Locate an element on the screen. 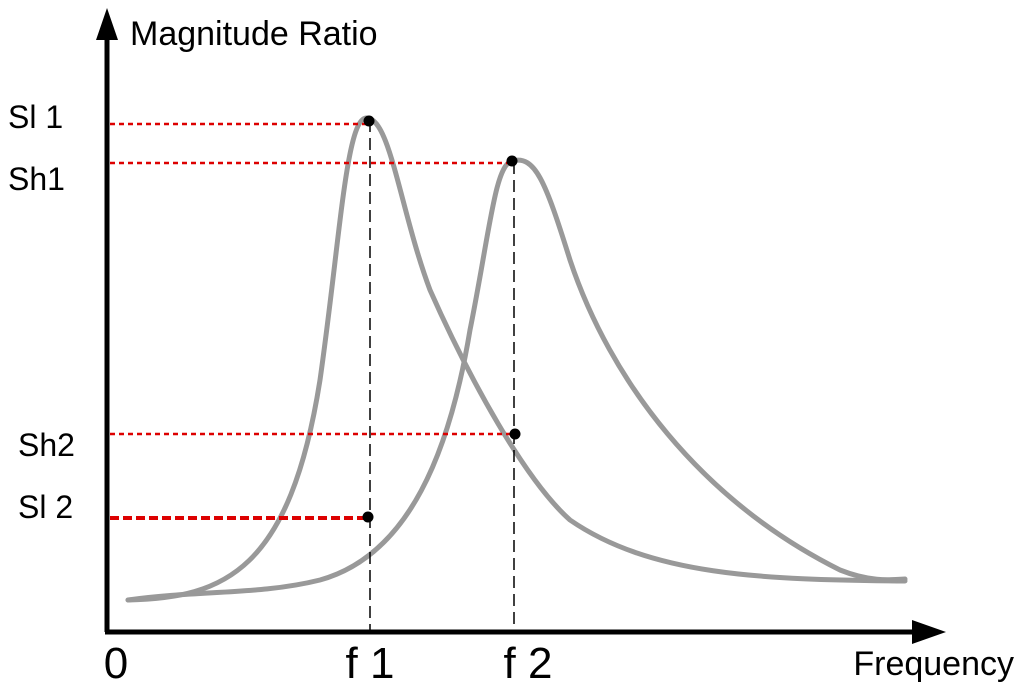  sh2-marker is located at coordinates (515, 434).